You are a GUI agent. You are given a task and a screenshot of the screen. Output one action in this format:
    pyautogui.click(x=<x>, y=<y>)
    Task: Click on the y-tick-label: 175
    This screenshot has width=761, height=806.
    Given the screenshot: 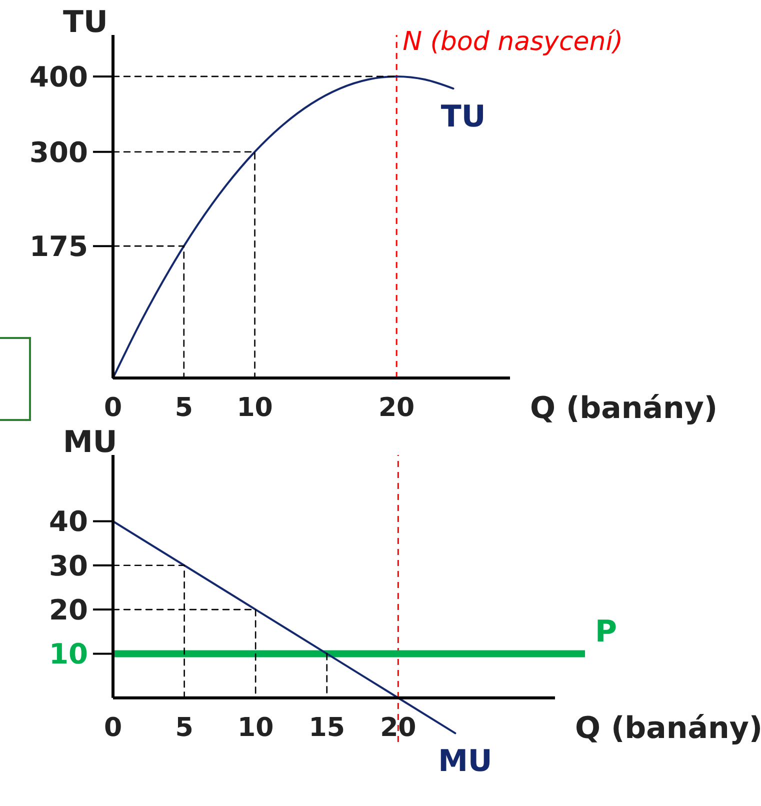 What is the action you would take?
    pyautogui.click(x=59, y=247)
    